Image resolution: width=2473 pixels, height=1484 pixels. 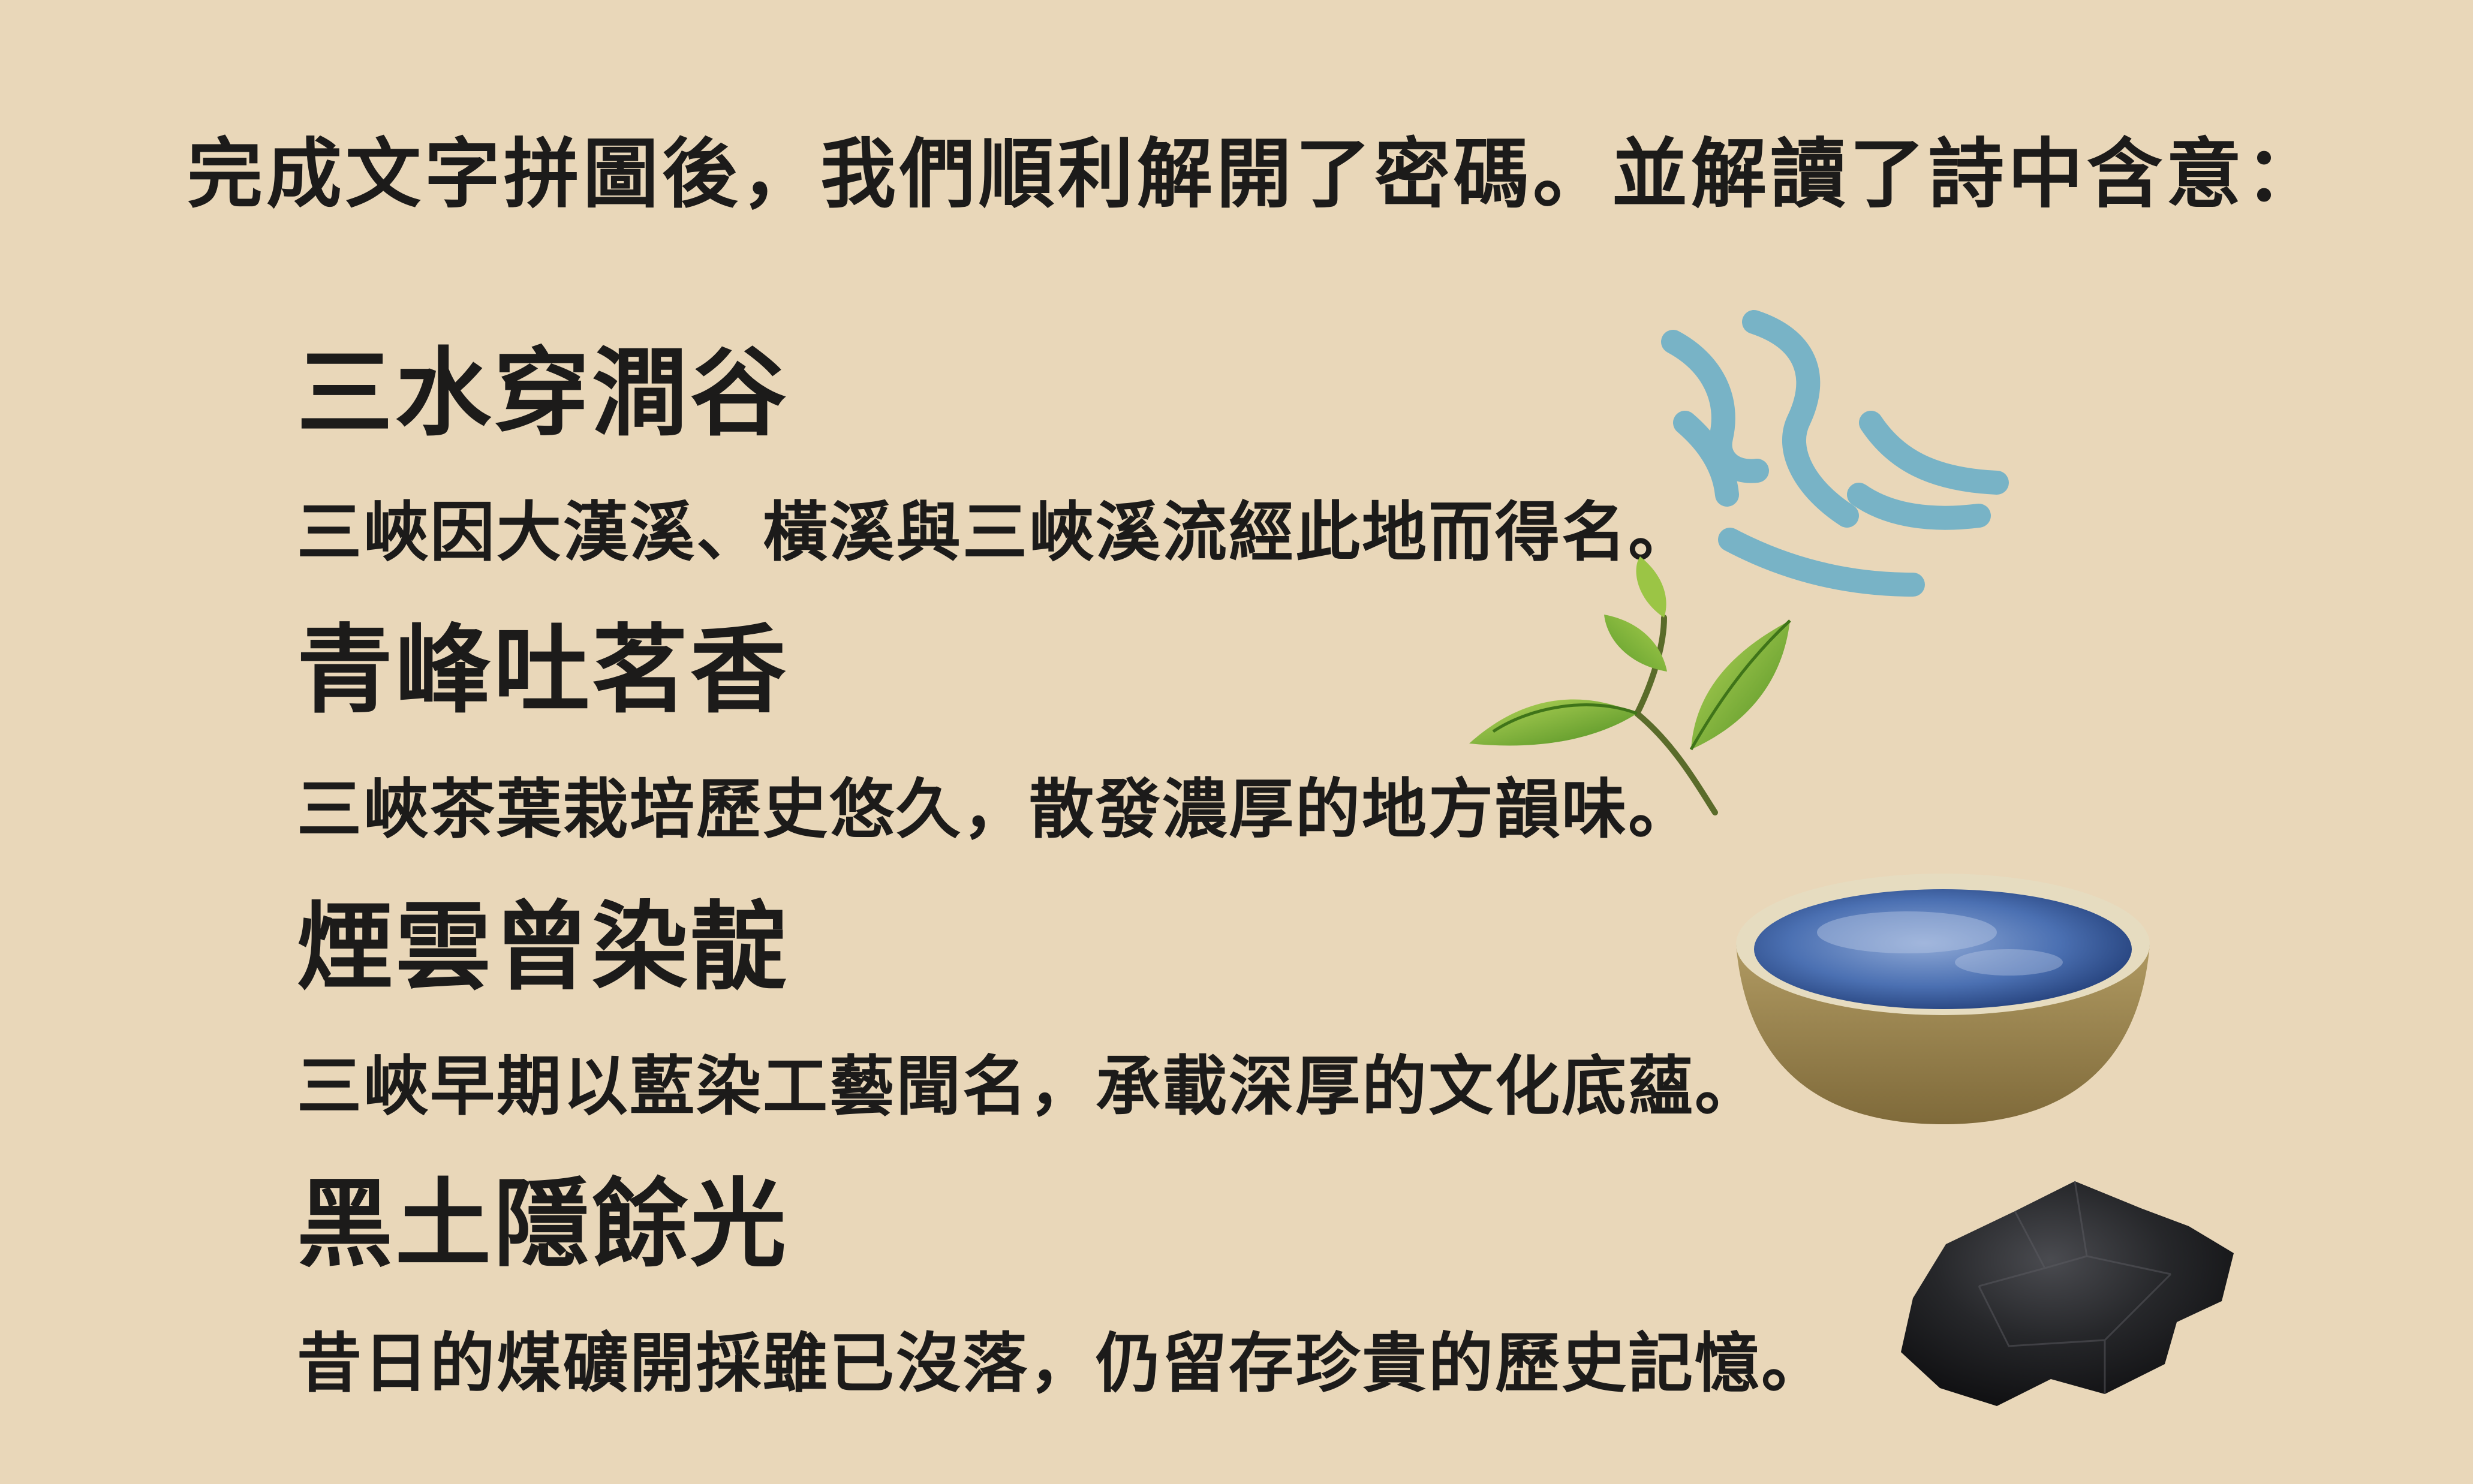 What do you see at coordinates (543, 947) in the screenshot?
I see `poem-line-3-title: 煙雲曾染靛` at bounding box center [543, 947].